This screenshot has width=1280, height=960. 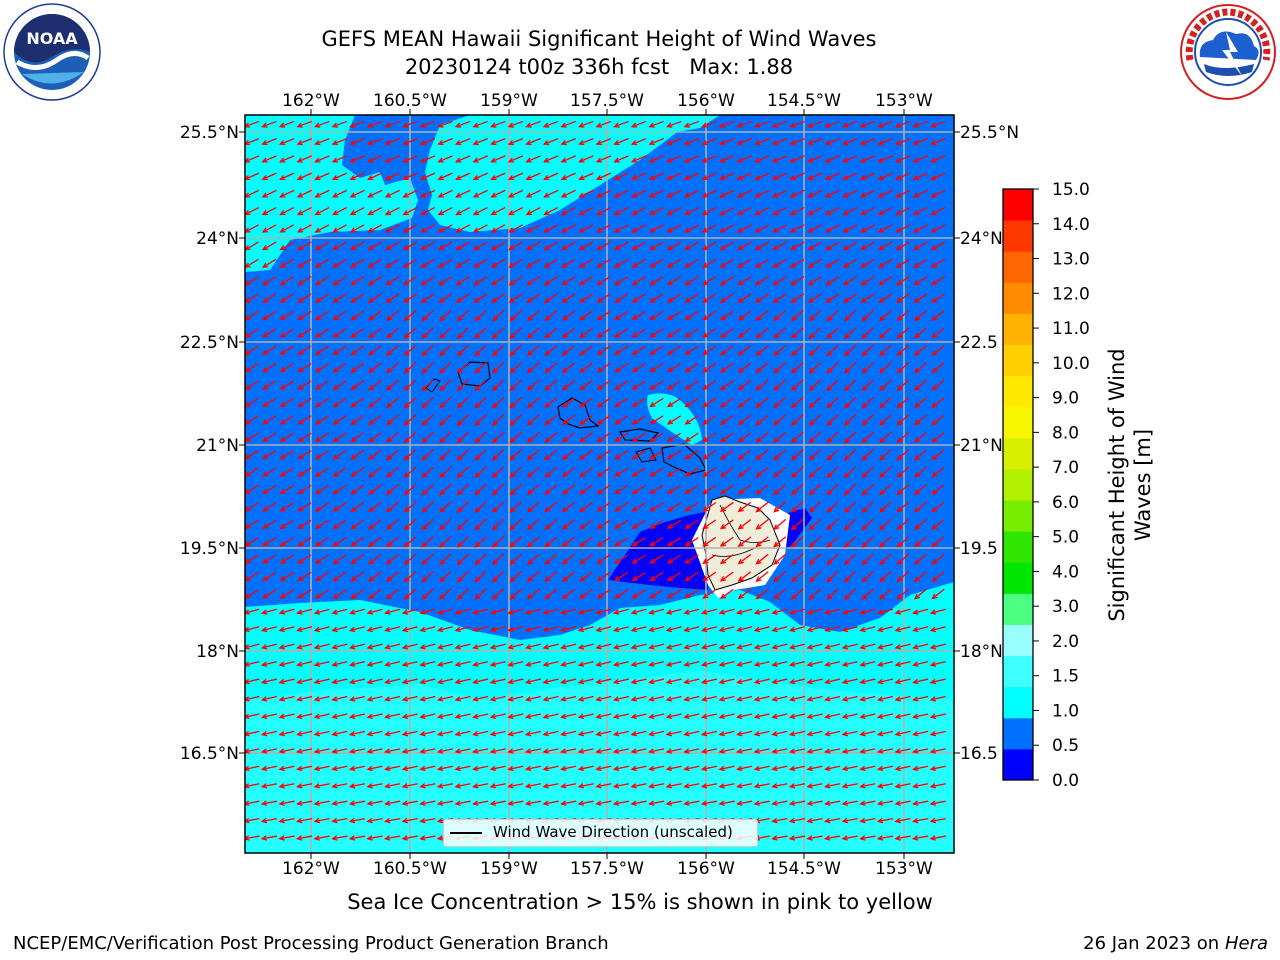 What do you see at coordinates (1117, 484) in the screenshot?
I see `colorbar-title-line1: Significant Height of Wind` at bounding box center [1117, 484].